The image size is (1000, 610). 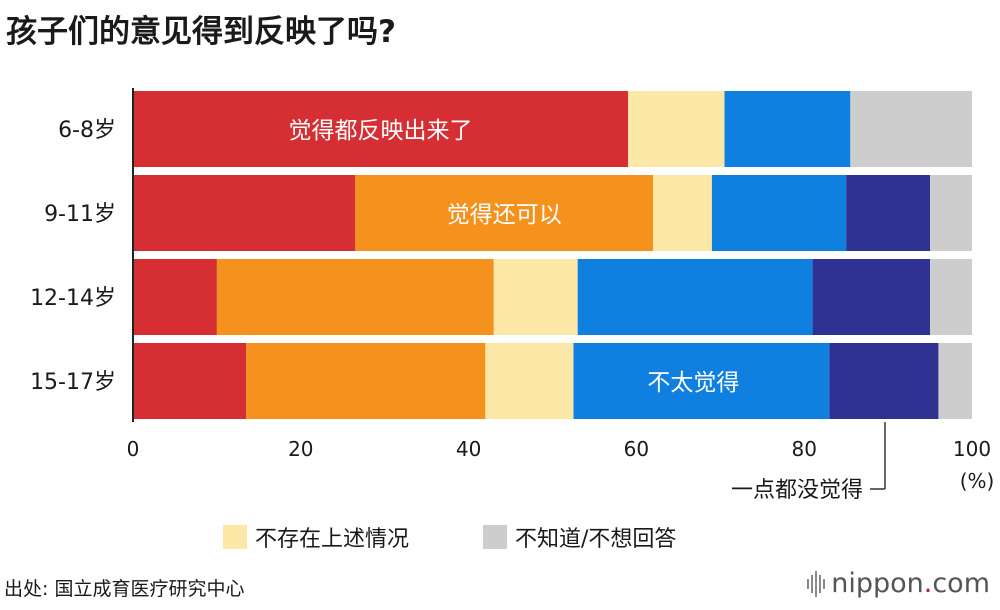 I want to click on logo-mark-icon, so click(x=816, y=583).